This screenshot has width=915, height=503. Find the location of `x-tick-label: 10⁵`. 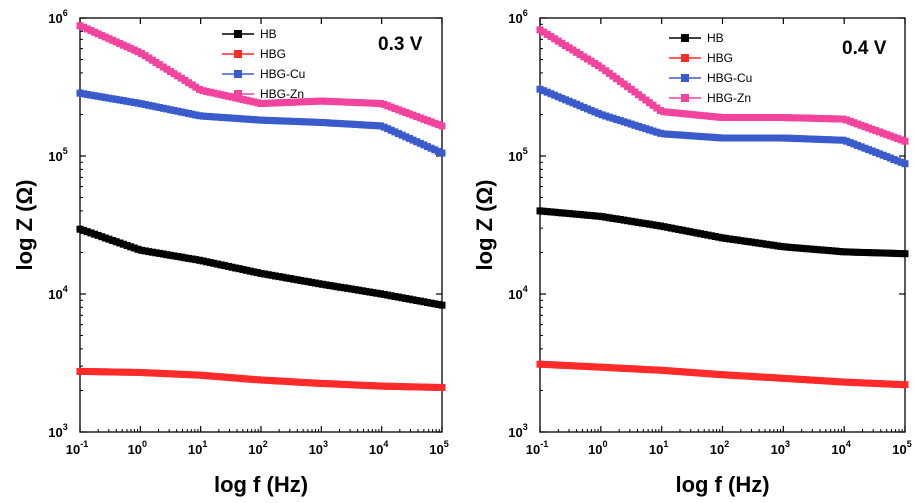

x-tick-label: 10⁵ is located at coordinates (901, 448).